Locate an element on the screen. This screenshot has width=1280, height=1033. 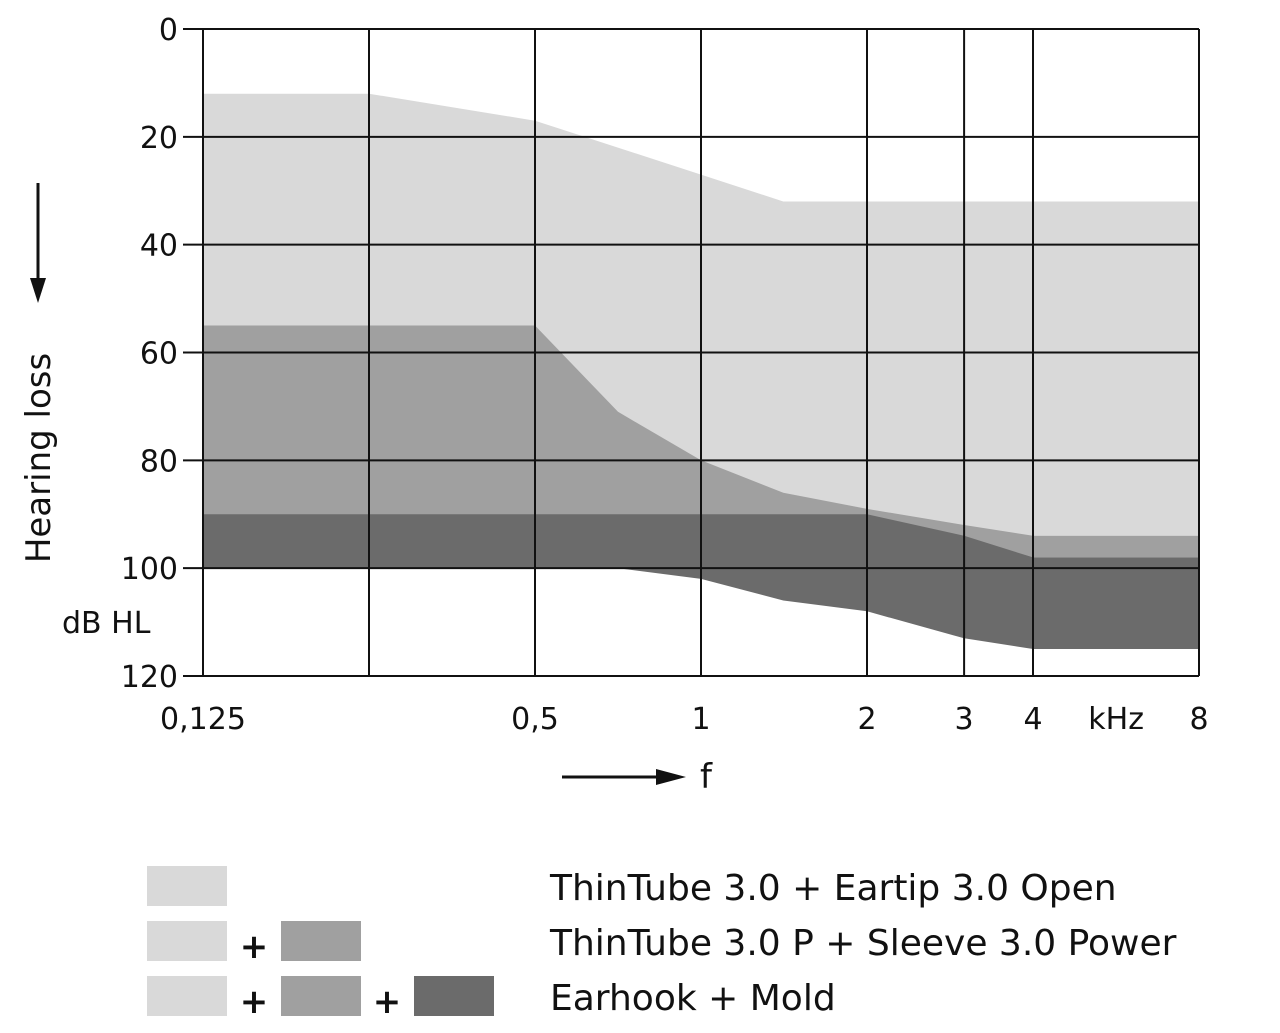
y-tick-label: 0 is located at coordinates (168, 30).